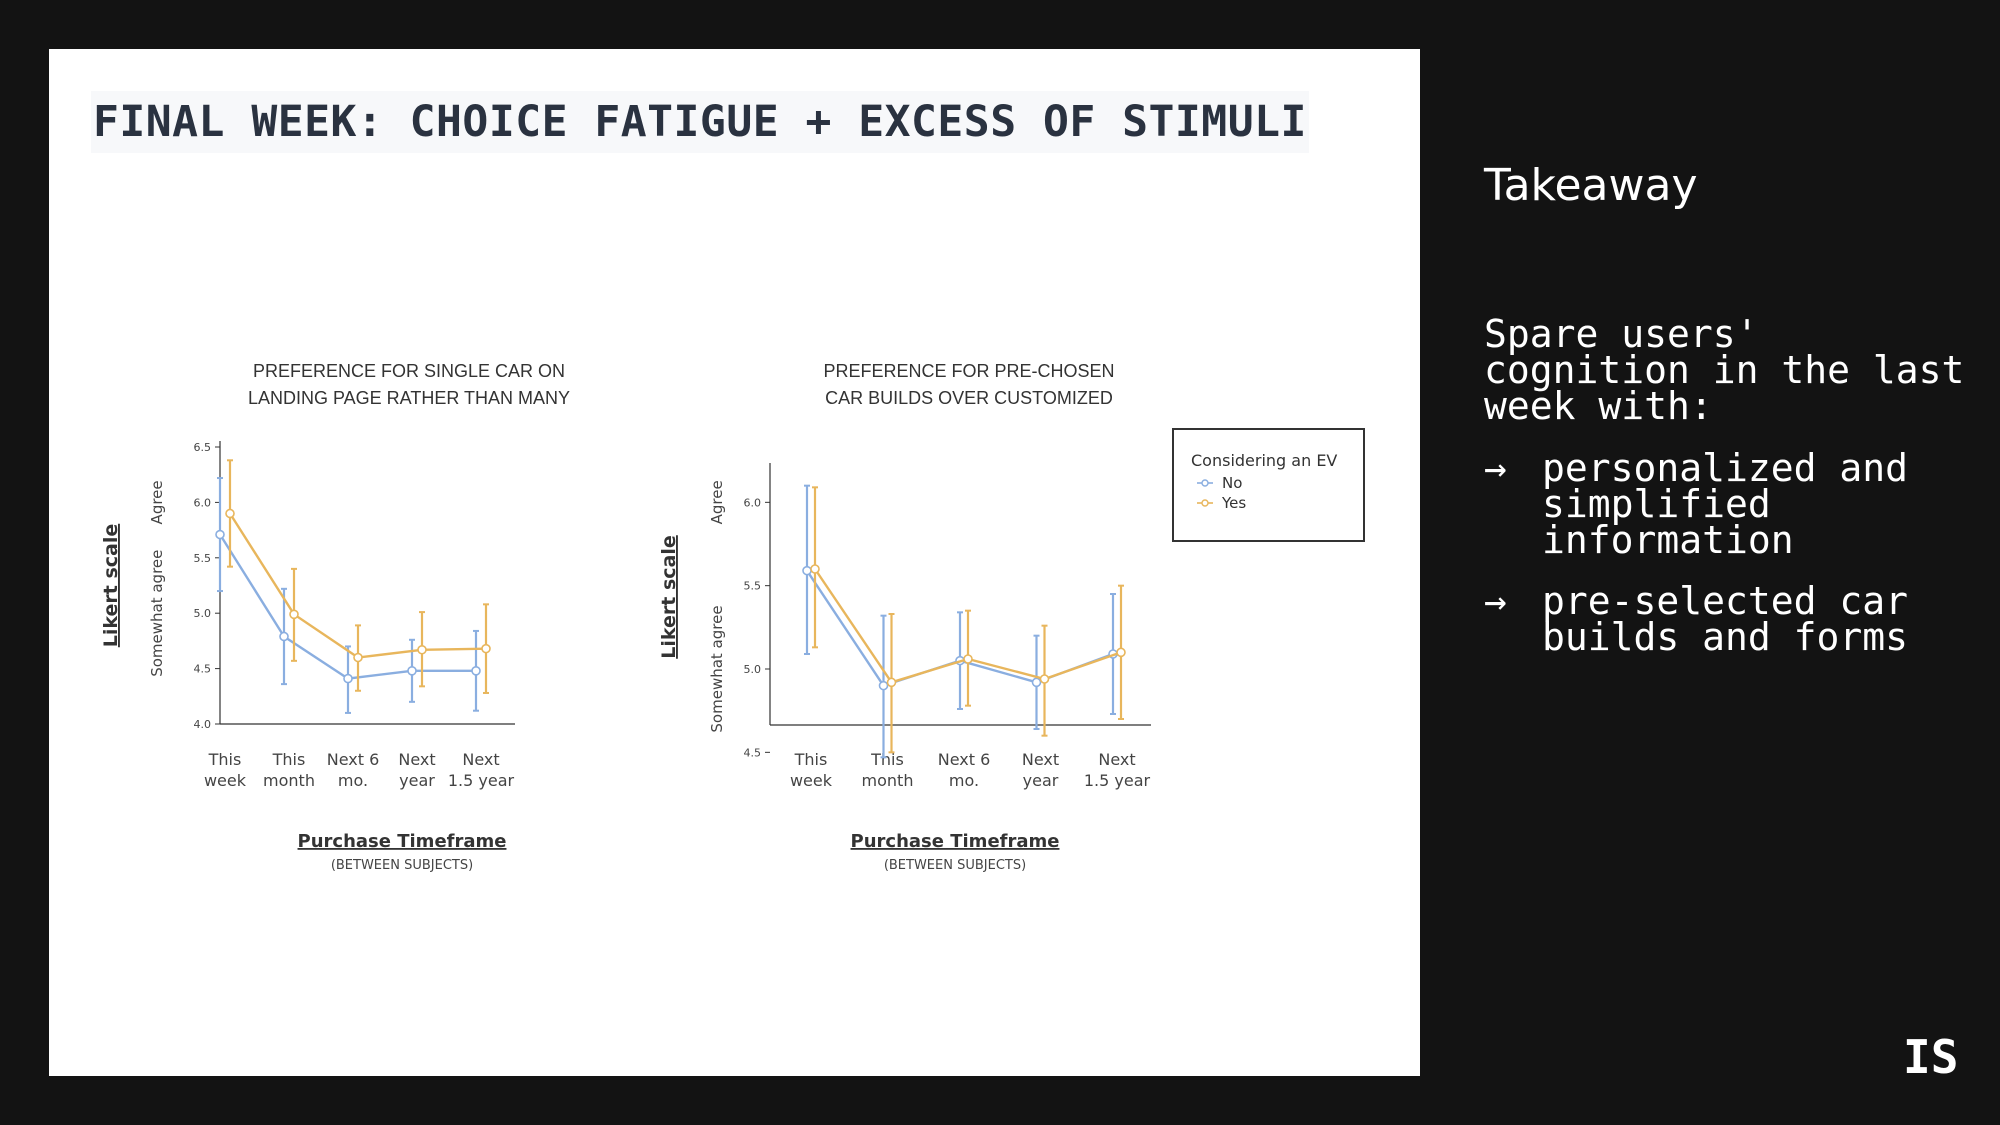  What do you see at coordinates (1233, 503) in the screenshot?
I see `legend-item-label: Yes` at bounding box center [1233, 503].